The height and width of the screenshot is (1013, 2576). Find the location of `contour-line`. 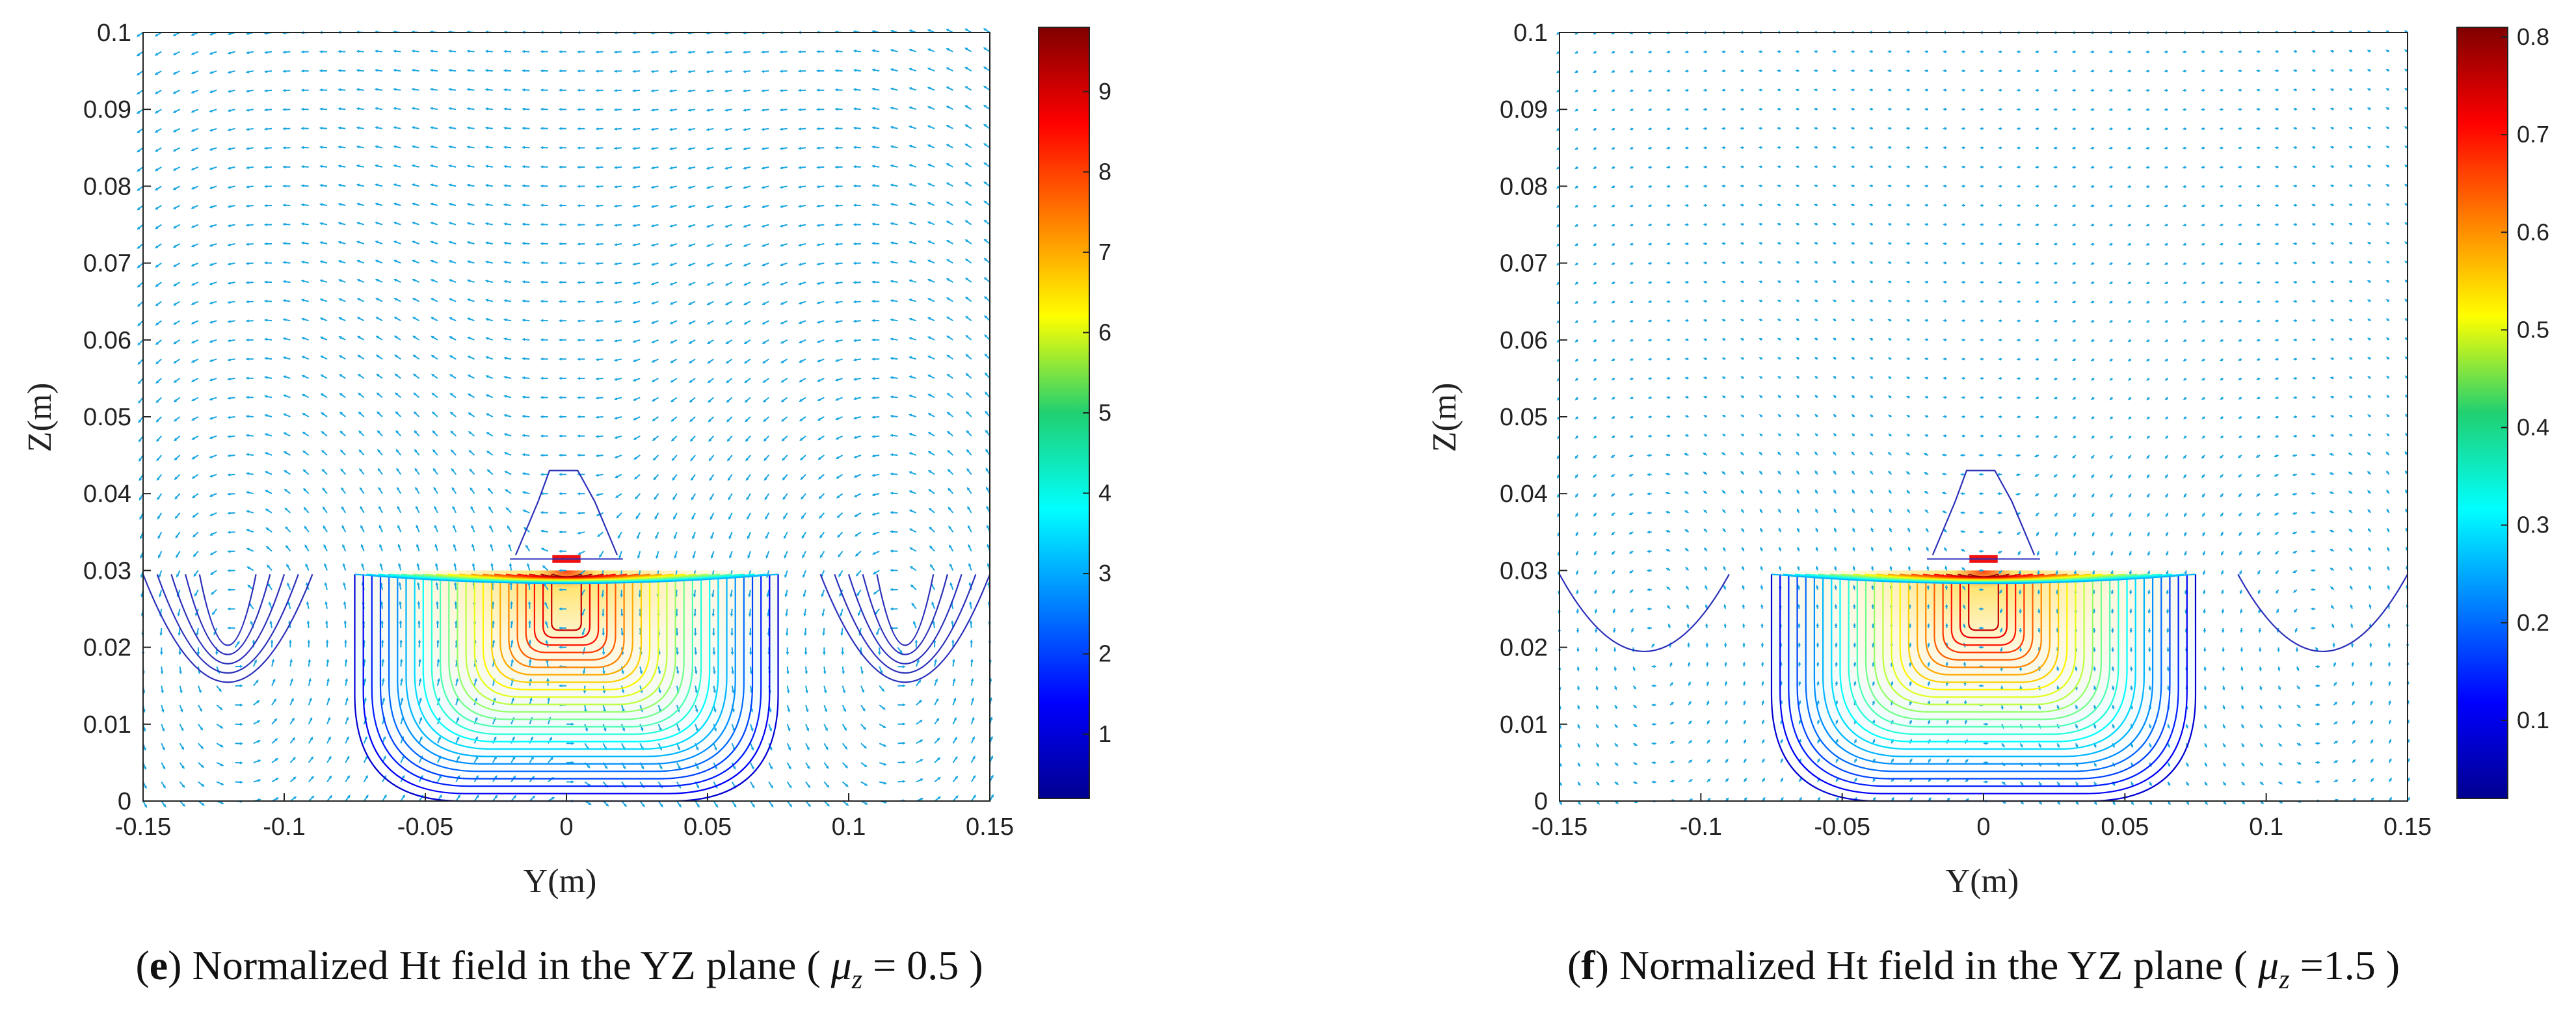

contour-line is located at coordinates (566, 669).